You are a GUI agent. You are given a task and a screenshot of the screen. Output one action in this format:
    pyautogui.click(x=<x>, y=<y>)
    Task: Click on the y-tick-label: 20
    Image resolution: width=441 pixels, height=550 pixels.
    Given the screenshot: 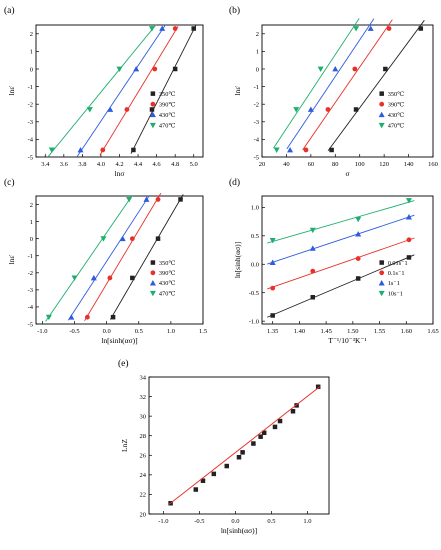 What is the action you would take?
    pyautogui.click(x=143, y=514)
    